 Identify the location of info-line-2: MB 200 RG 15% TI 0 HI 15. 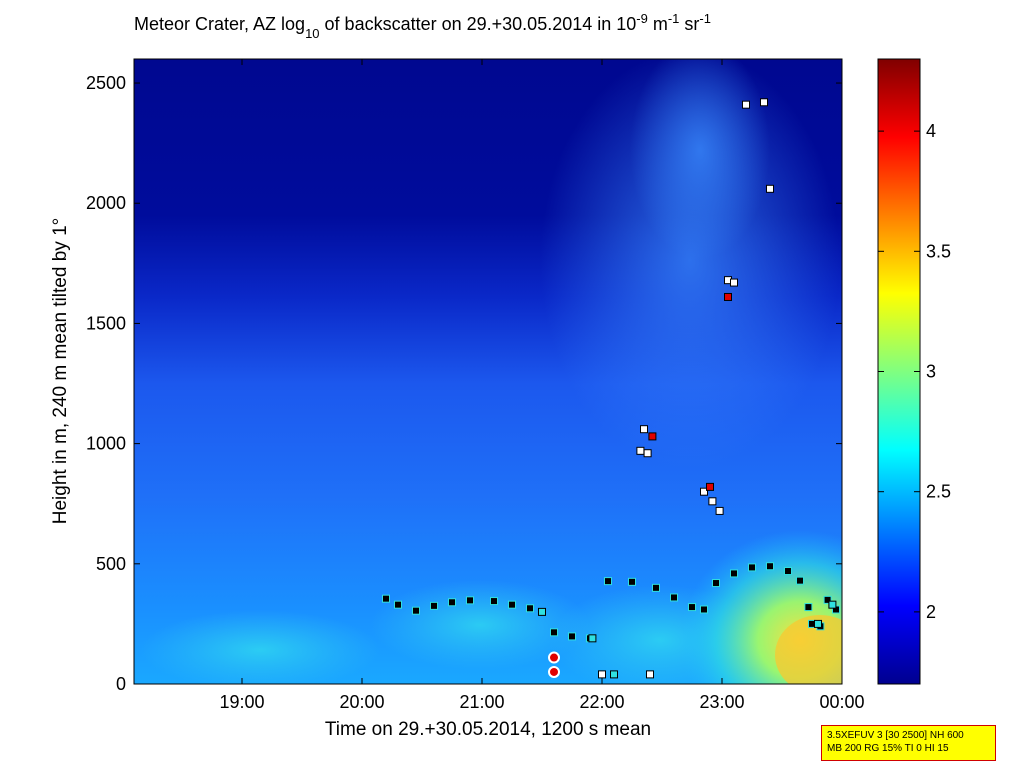
(888, 748).